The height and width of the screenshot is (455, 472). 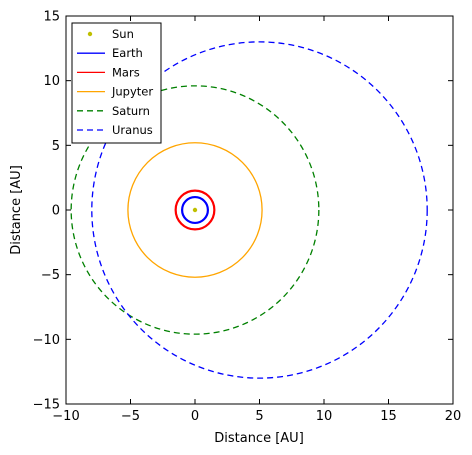 I want to click on x-axis-label: Distance [AU], so click(x=259, y=438).